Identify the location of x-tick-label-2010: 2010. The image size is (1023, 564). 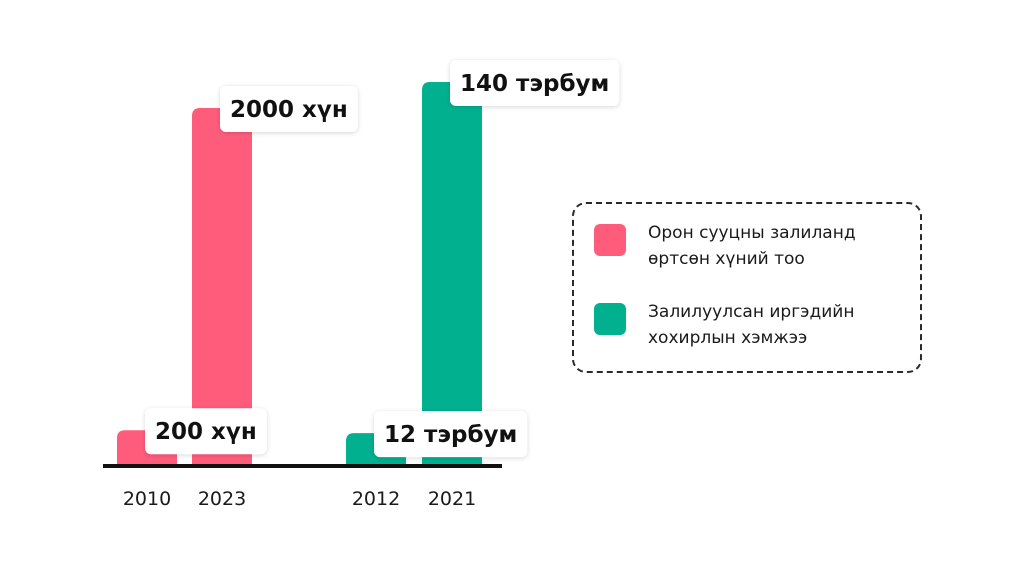
(147, 499).